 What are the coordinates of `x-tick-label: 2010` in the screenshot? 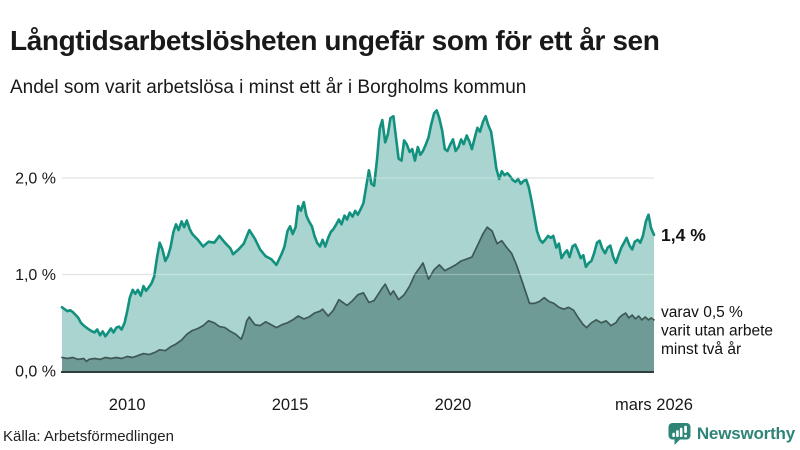 It's located at (127, 405).